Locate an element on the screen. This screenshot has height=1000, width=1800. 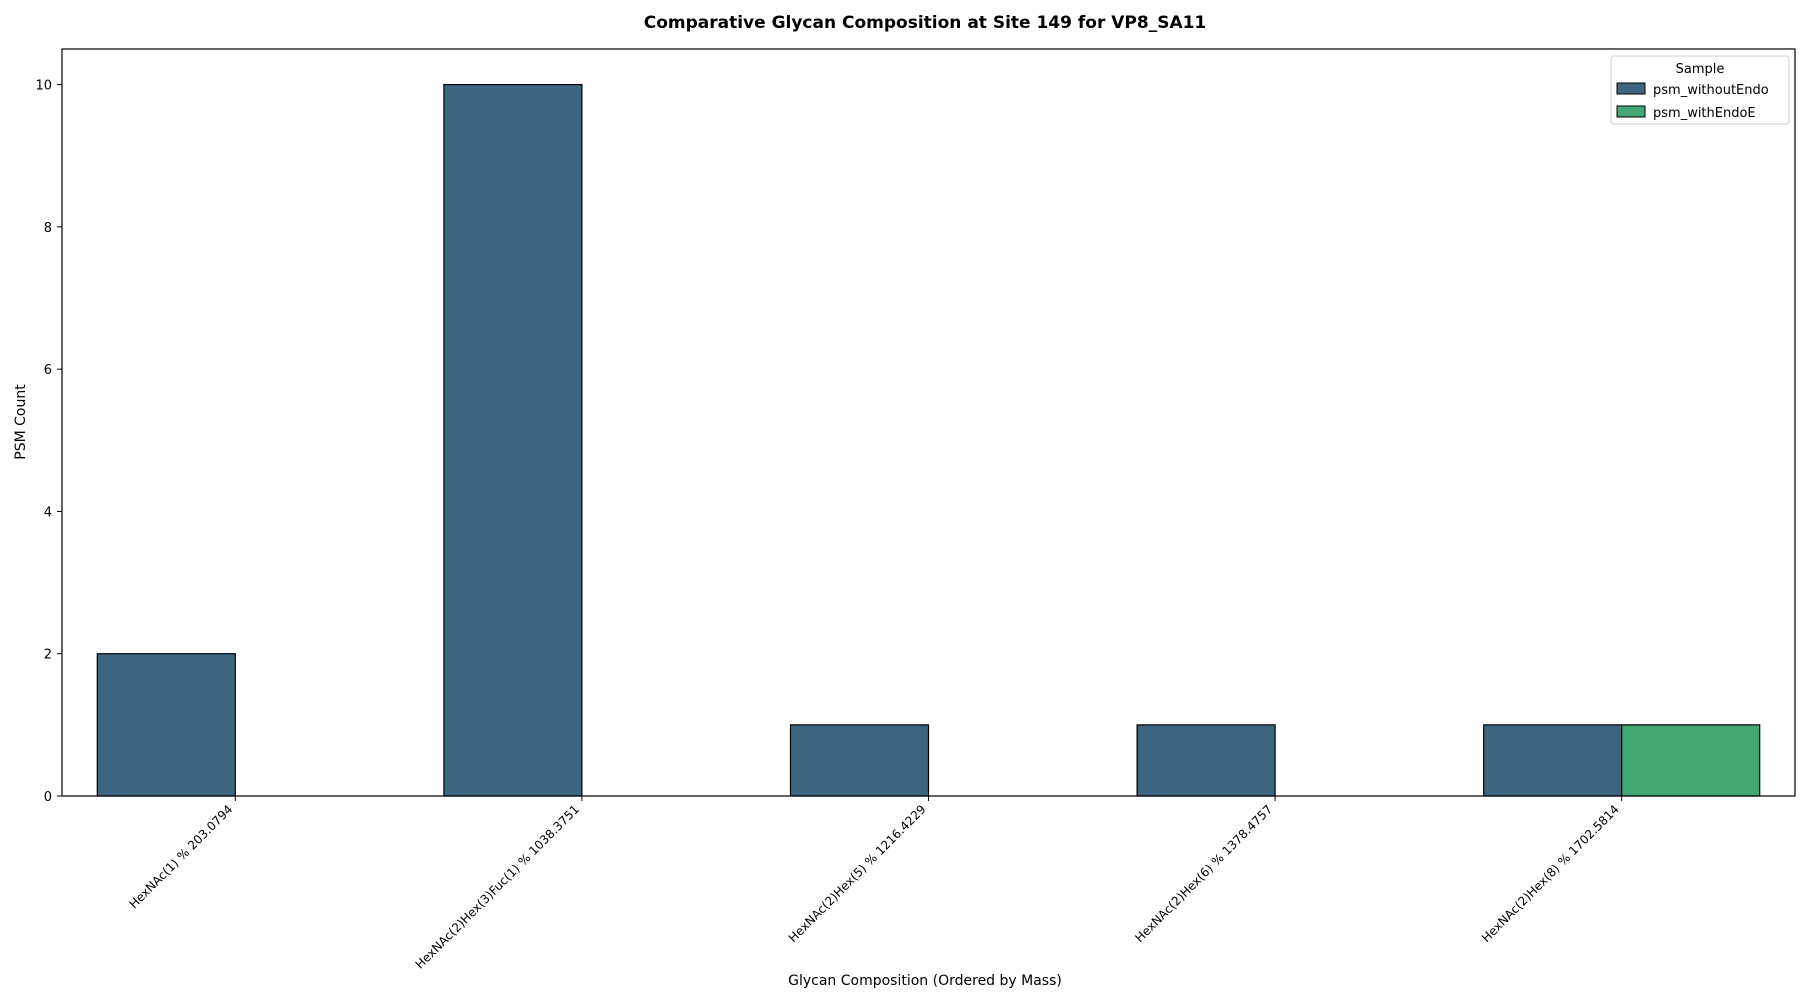
y-axis-label: PSM Count is located at coordinates (21, 422).